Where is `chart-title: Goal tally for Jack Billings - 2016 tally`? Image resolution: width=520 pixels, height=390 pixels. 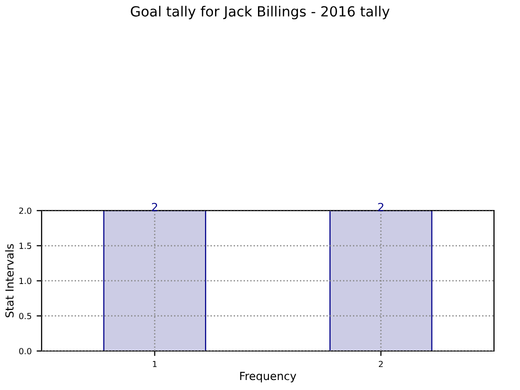
chart-title: Goal tally for Jack Billings - 2016 tally is located at coordinates (260, 13).